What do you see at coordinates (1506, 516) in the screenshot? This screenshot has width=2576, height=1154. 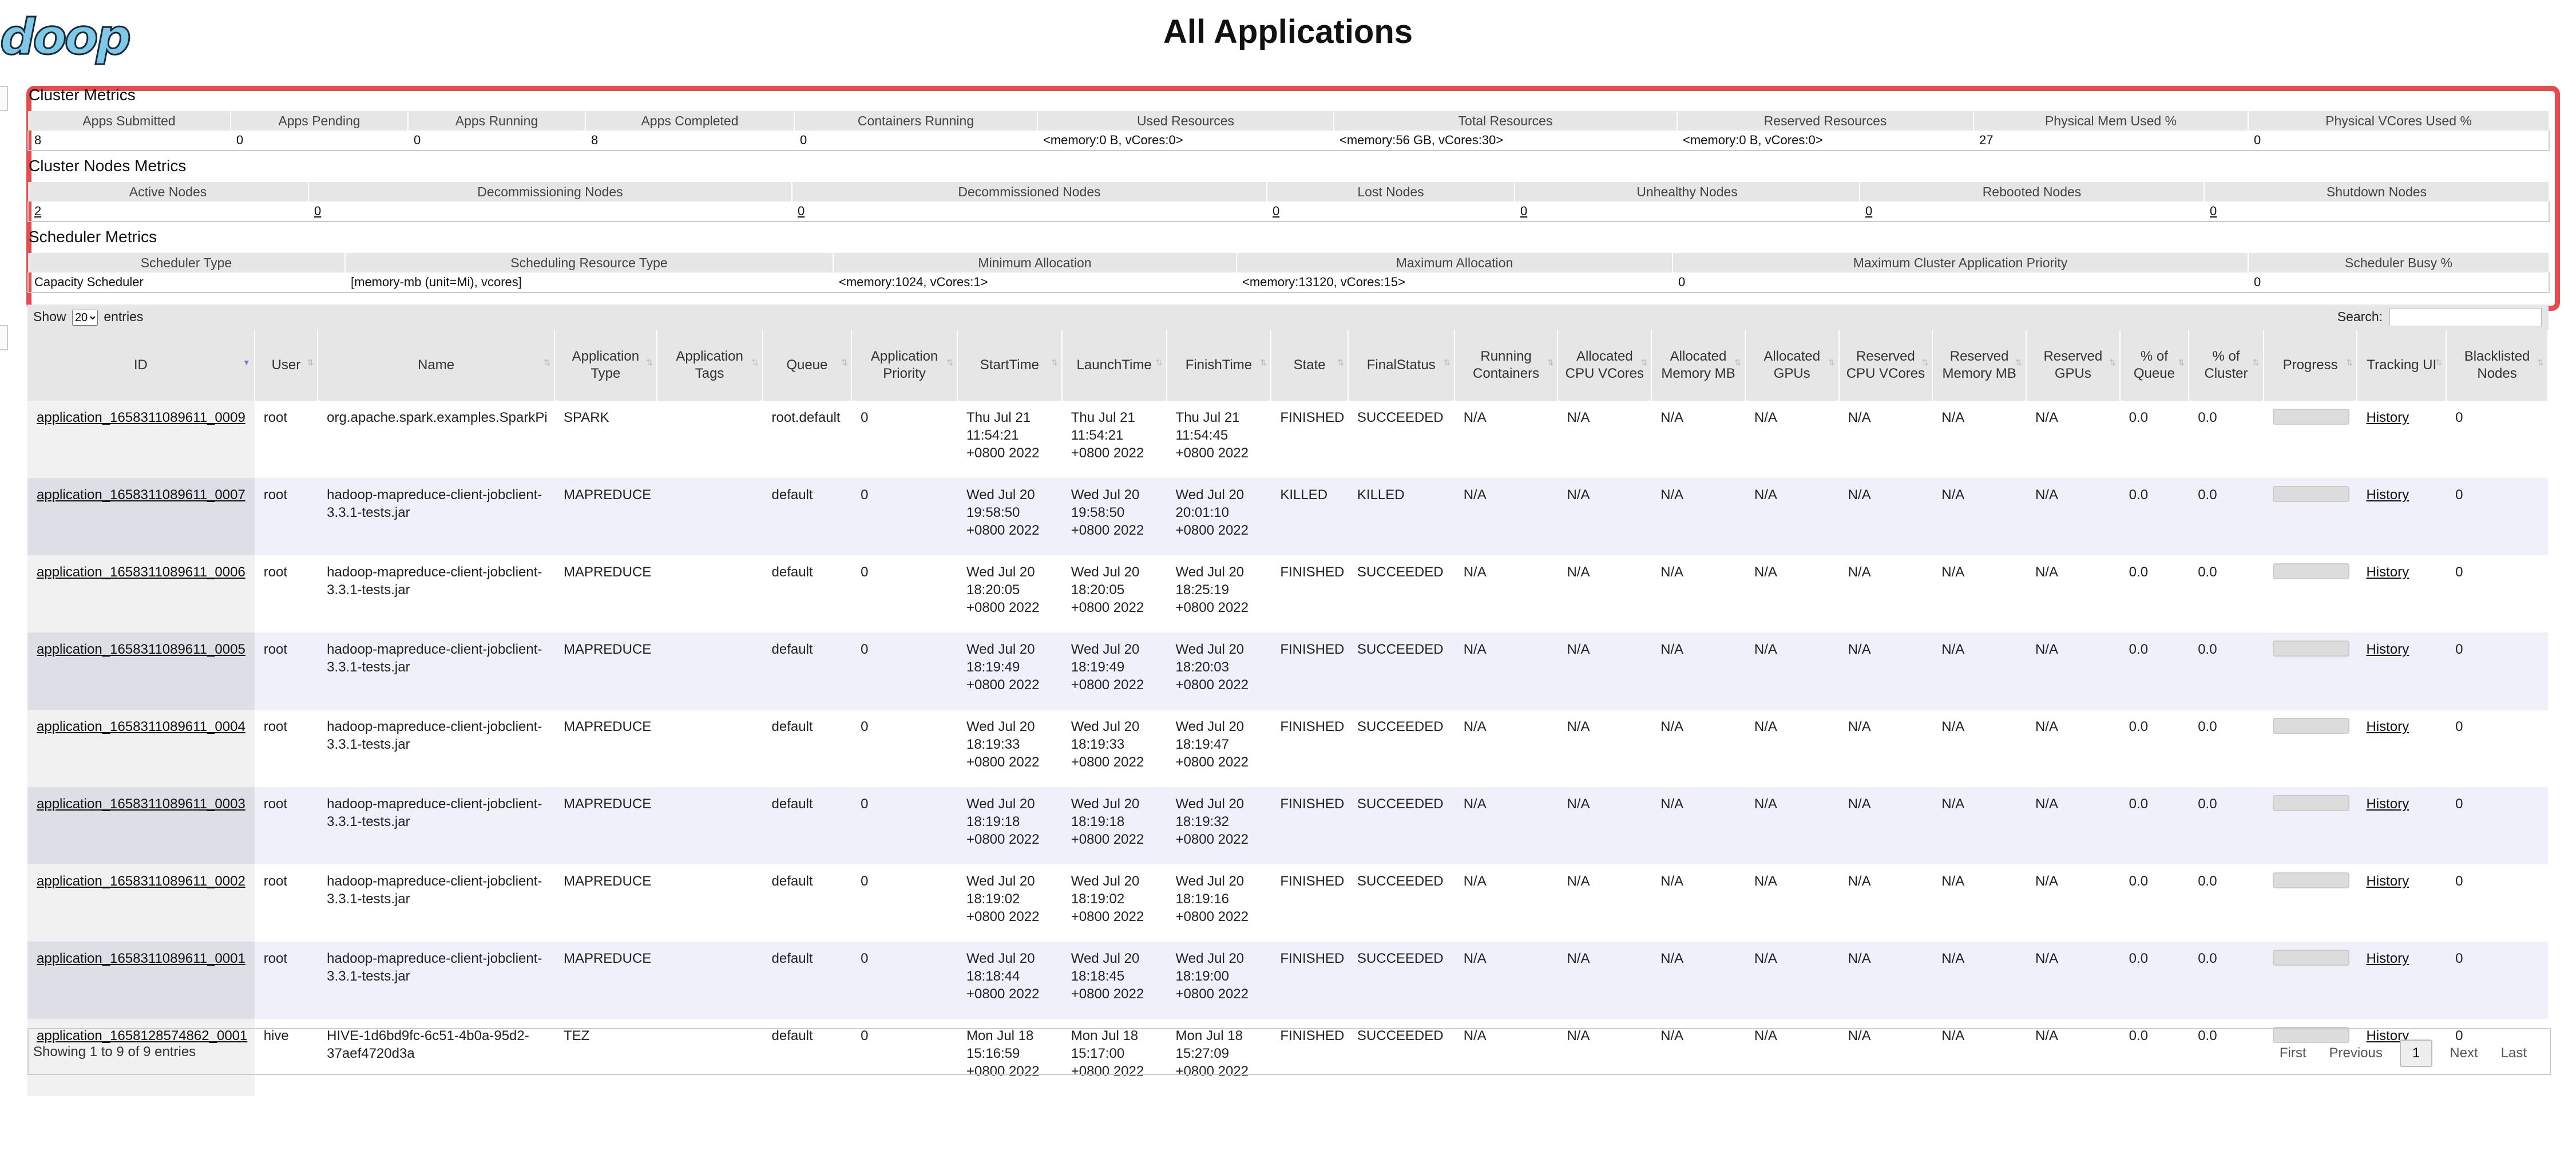 I see `cell-running: N/A` at bounding box center [1506, 516].